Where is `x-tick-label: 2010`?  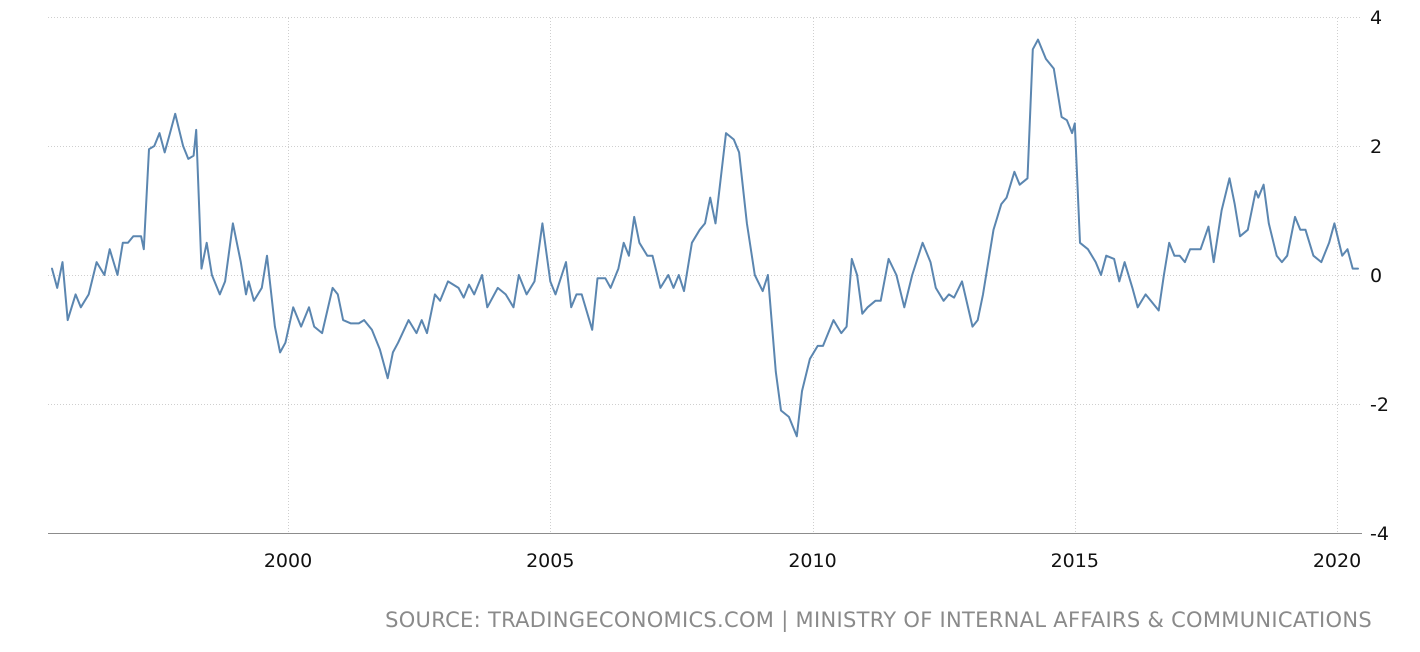 x-tick-label: 2010 is located at coordinates (812, 561).